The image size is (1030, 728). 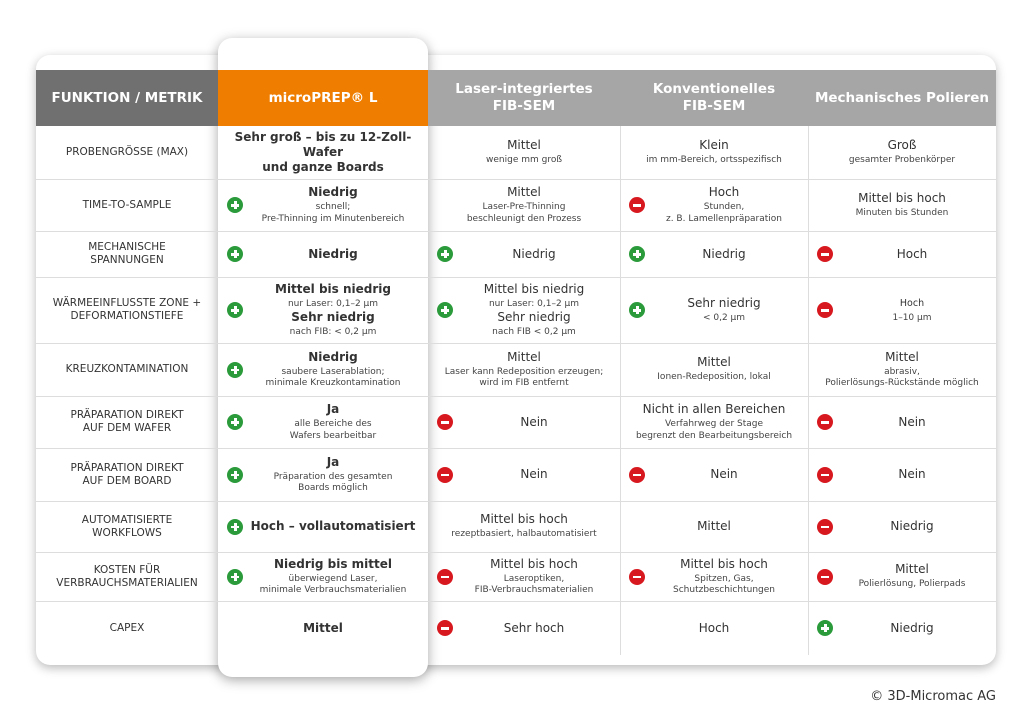 I want to click on cell-detail: rezeptbasiert, halbautomatisiert, so click(x=524, y=534).